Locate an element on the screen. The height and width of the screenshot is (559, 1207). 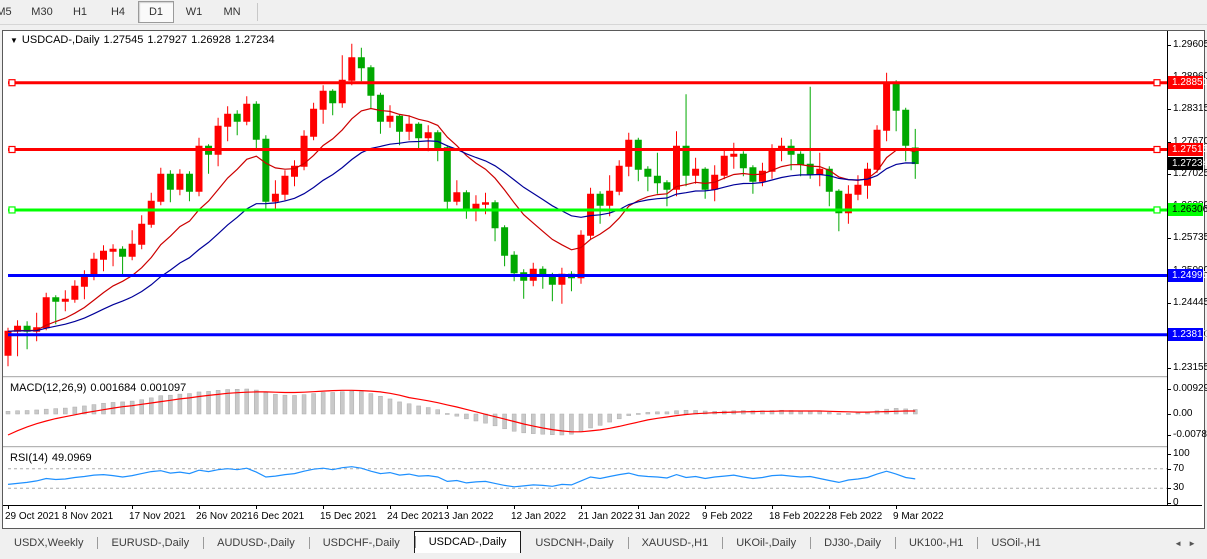
date-label: 29 Oct 2021 is located at coordinates (32, 516).